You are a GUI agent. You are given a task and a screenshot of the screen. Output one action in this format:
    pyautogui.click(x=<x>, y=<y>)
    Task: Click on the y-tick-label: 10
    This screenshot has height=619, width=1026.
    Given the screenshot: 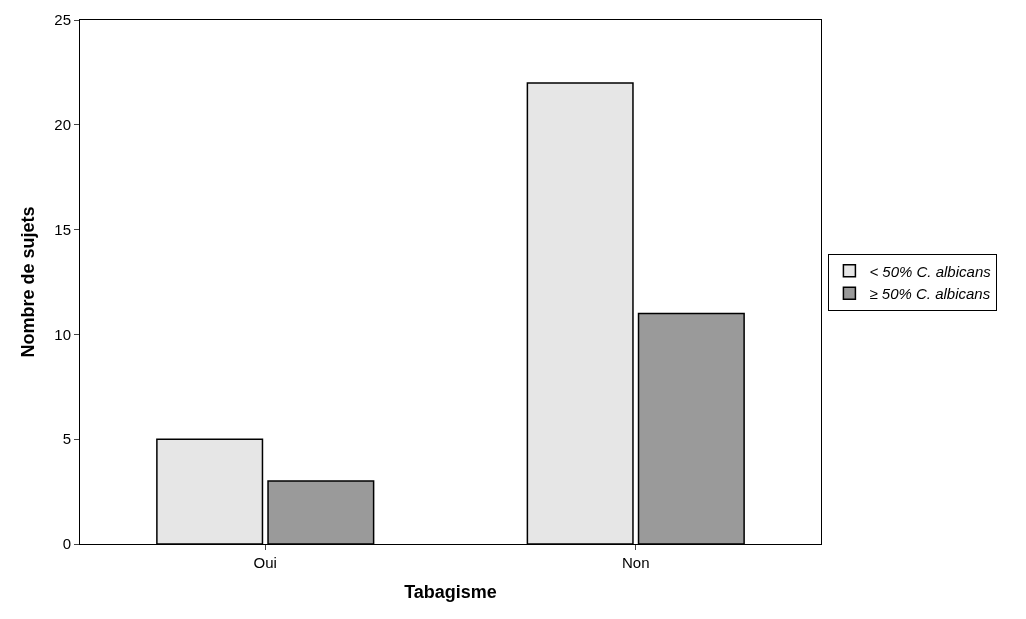 What is the action you would take?
    pyautogui.click(x=62, y=334)
    